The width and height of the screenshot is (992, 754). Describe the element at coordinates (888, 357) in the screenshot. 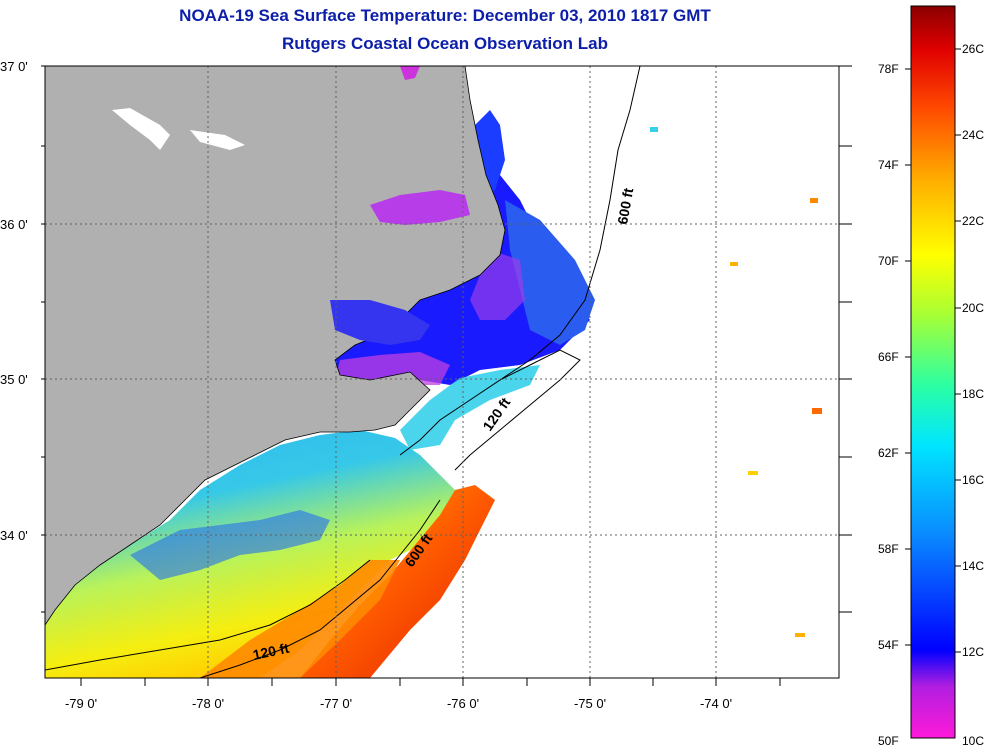

I see `colorbar-f-66: 66F` at that location.